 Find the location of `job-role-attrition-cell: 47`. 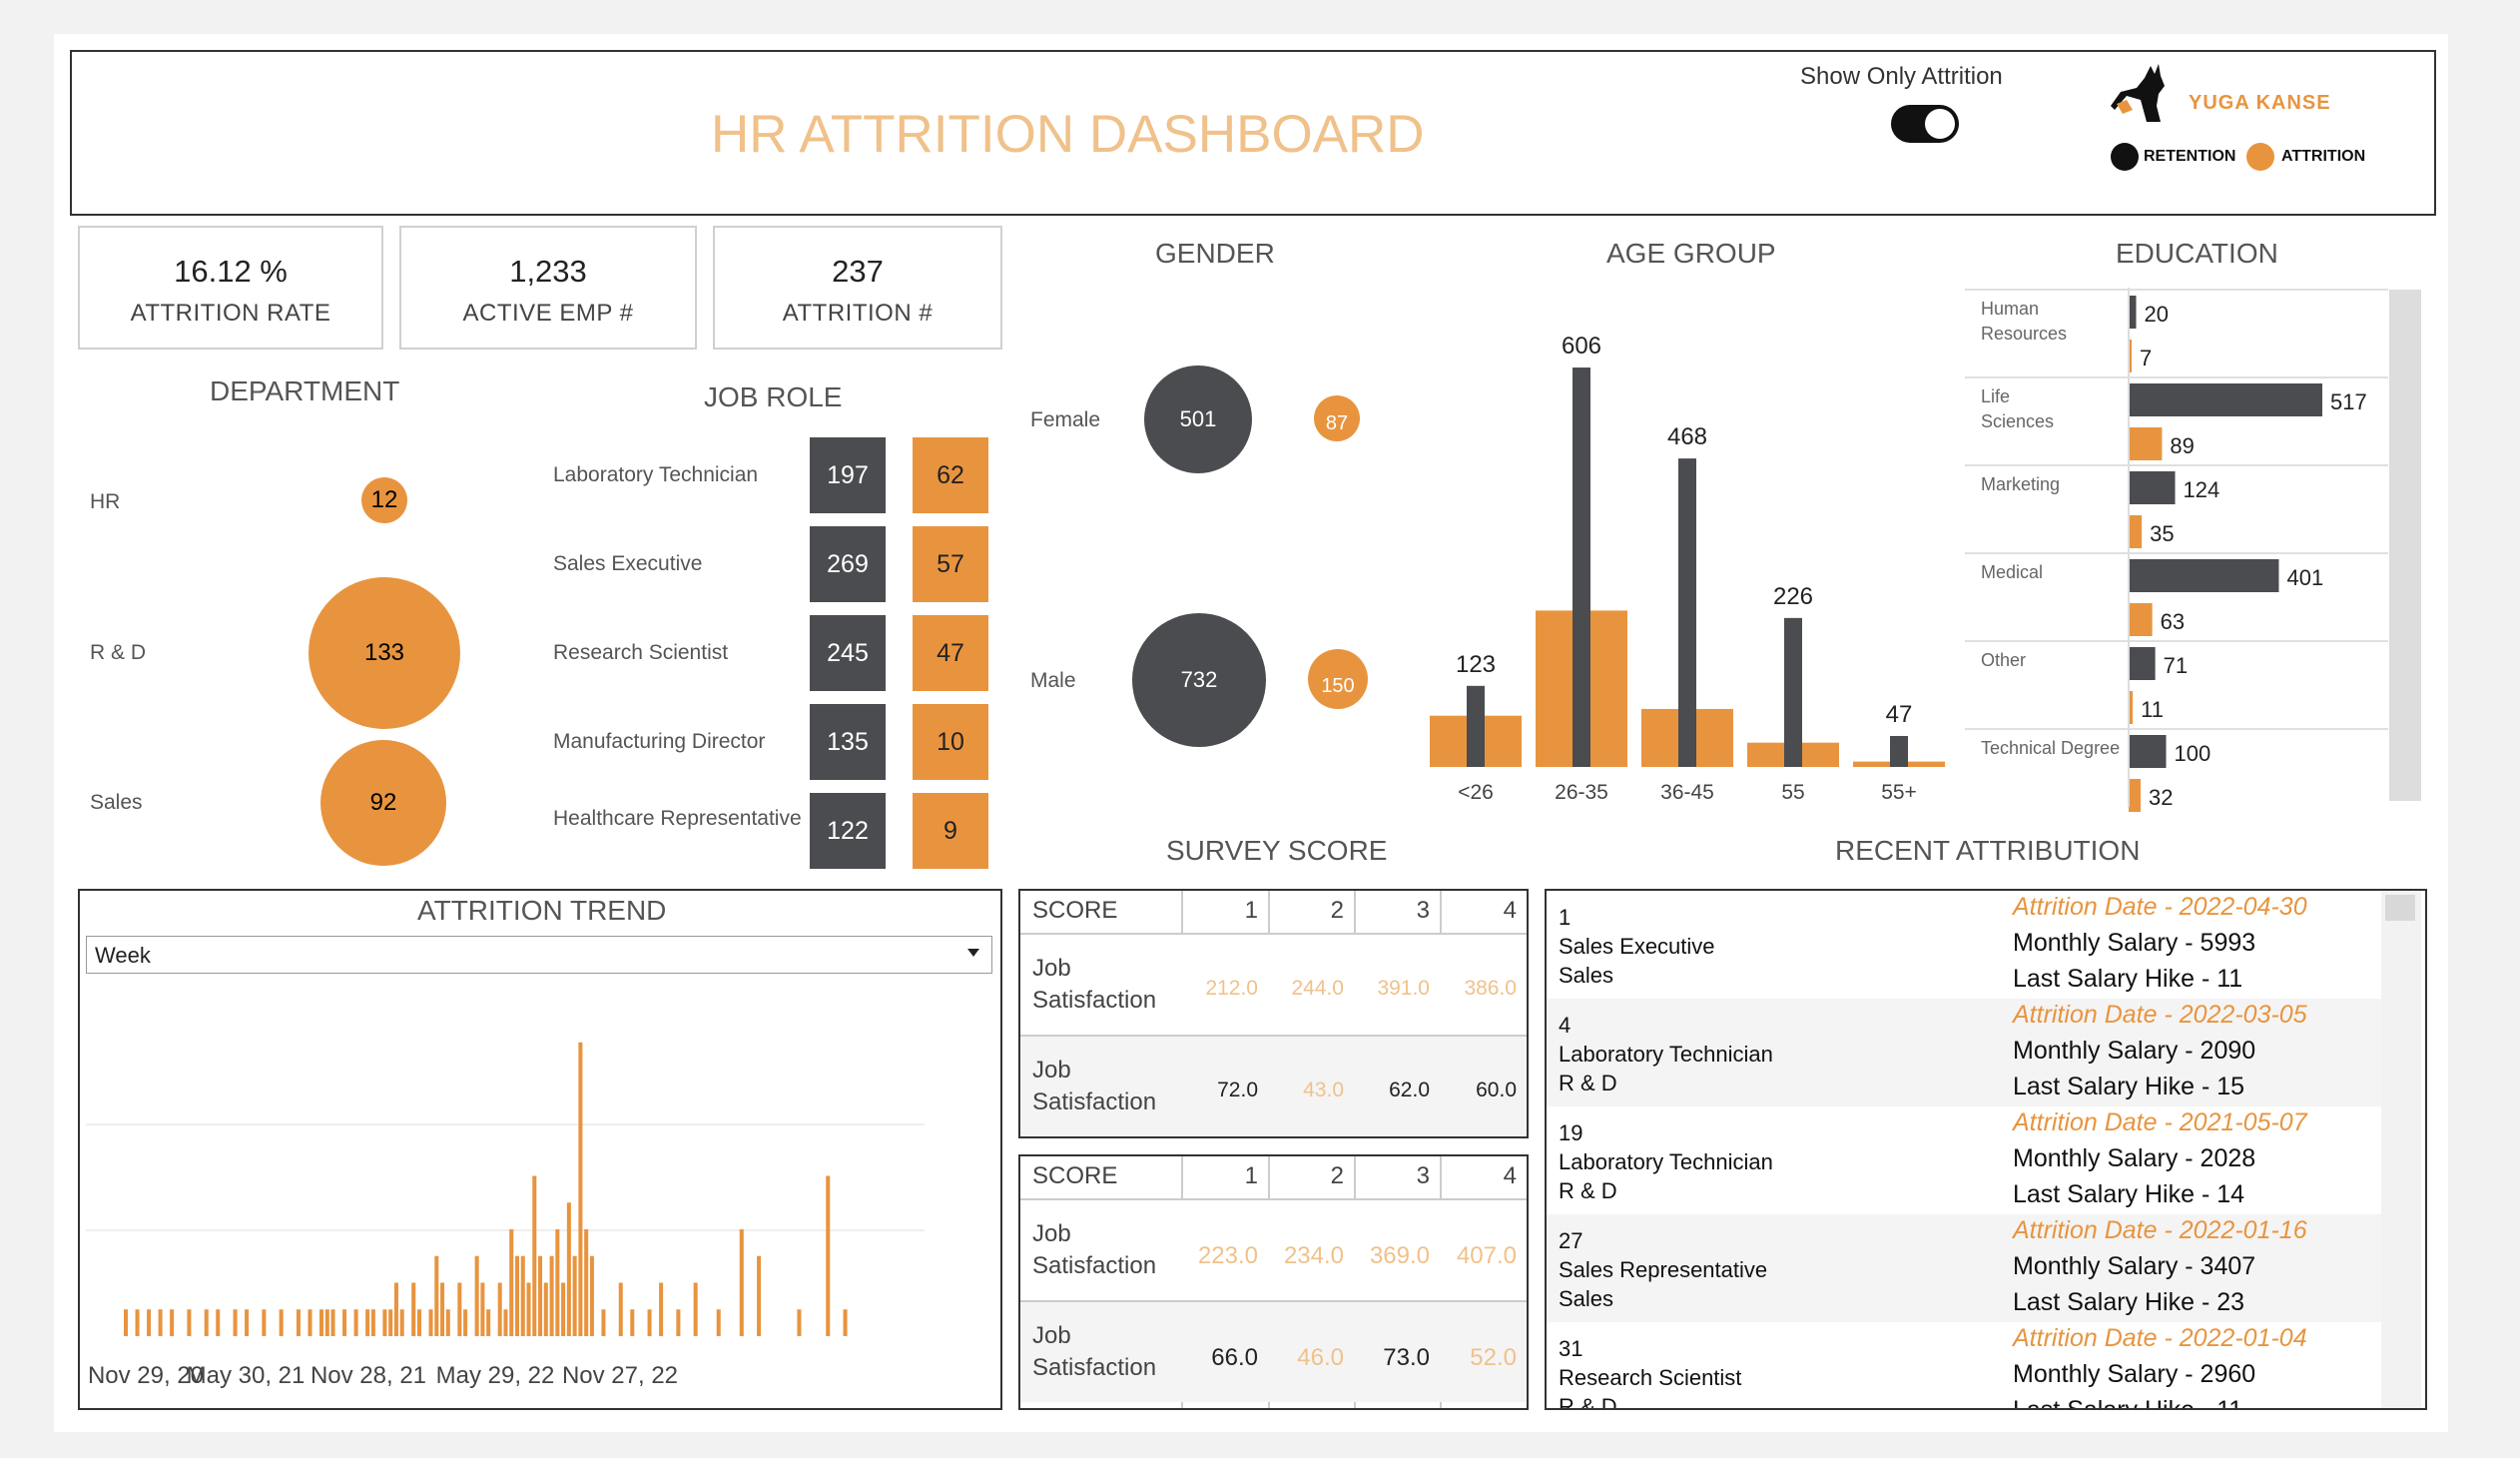

job-role-attrition-cell: 47 is located at coordinates (950, 653).